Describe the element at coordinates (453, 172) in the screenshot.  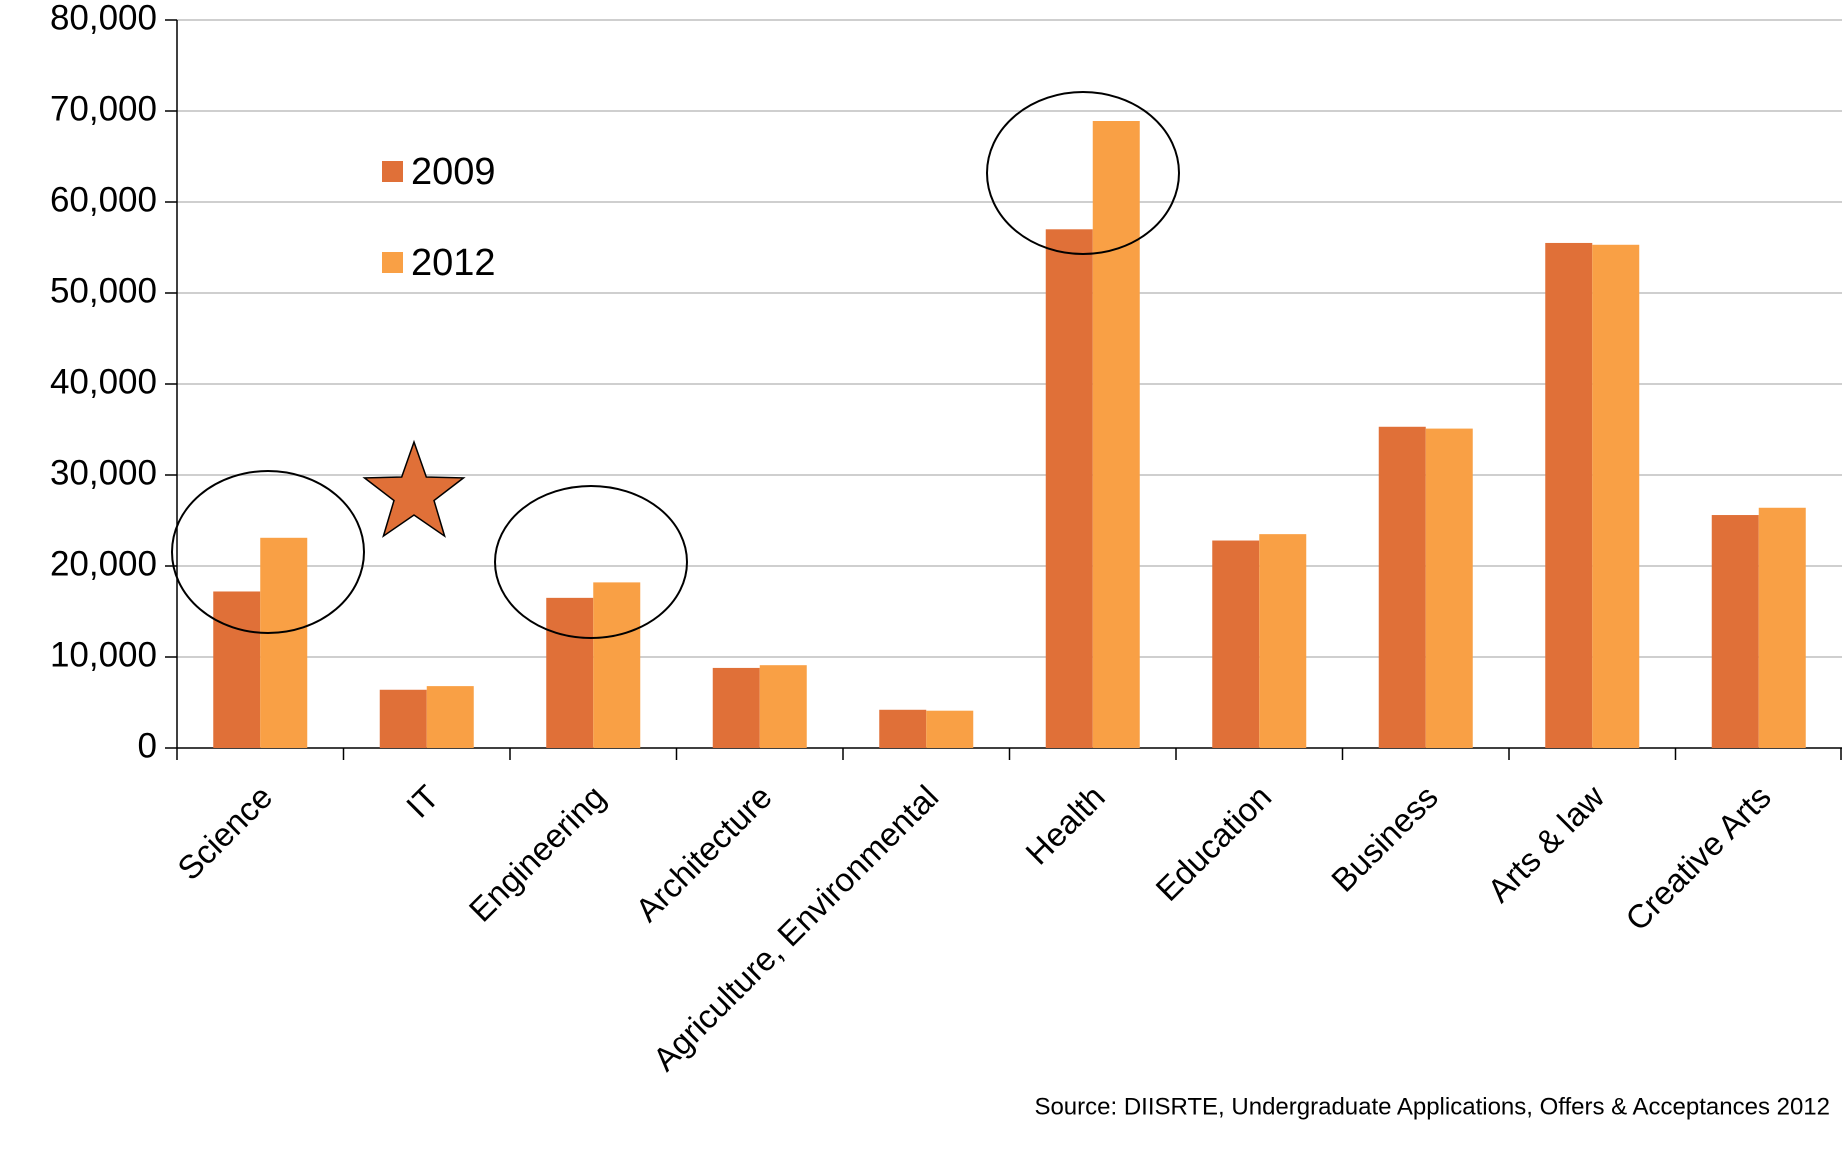
I see `legend-label: 2009` at that location.